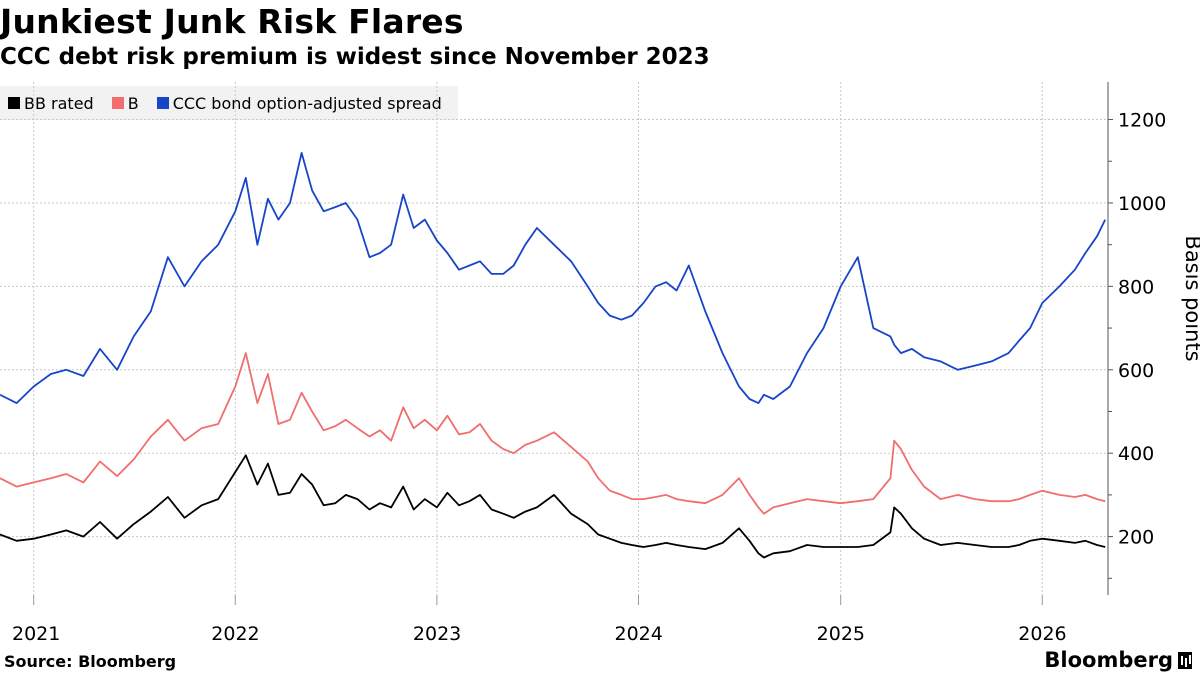  I want to click on y-tick-label: 200, so click(1136, 538).